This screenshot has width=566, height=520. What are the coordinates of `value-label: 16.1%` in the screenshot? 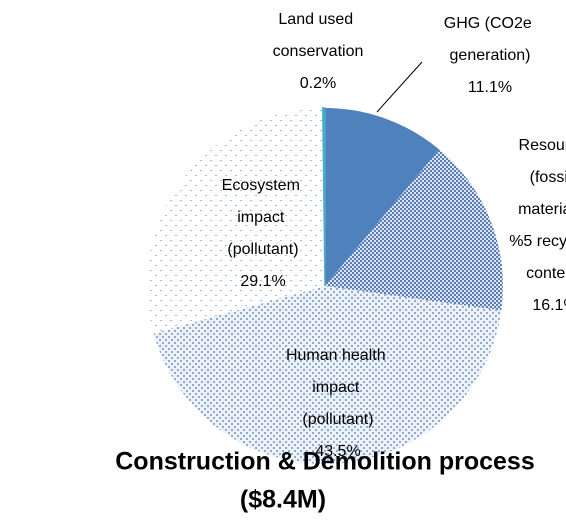 It's located at (549, 305).